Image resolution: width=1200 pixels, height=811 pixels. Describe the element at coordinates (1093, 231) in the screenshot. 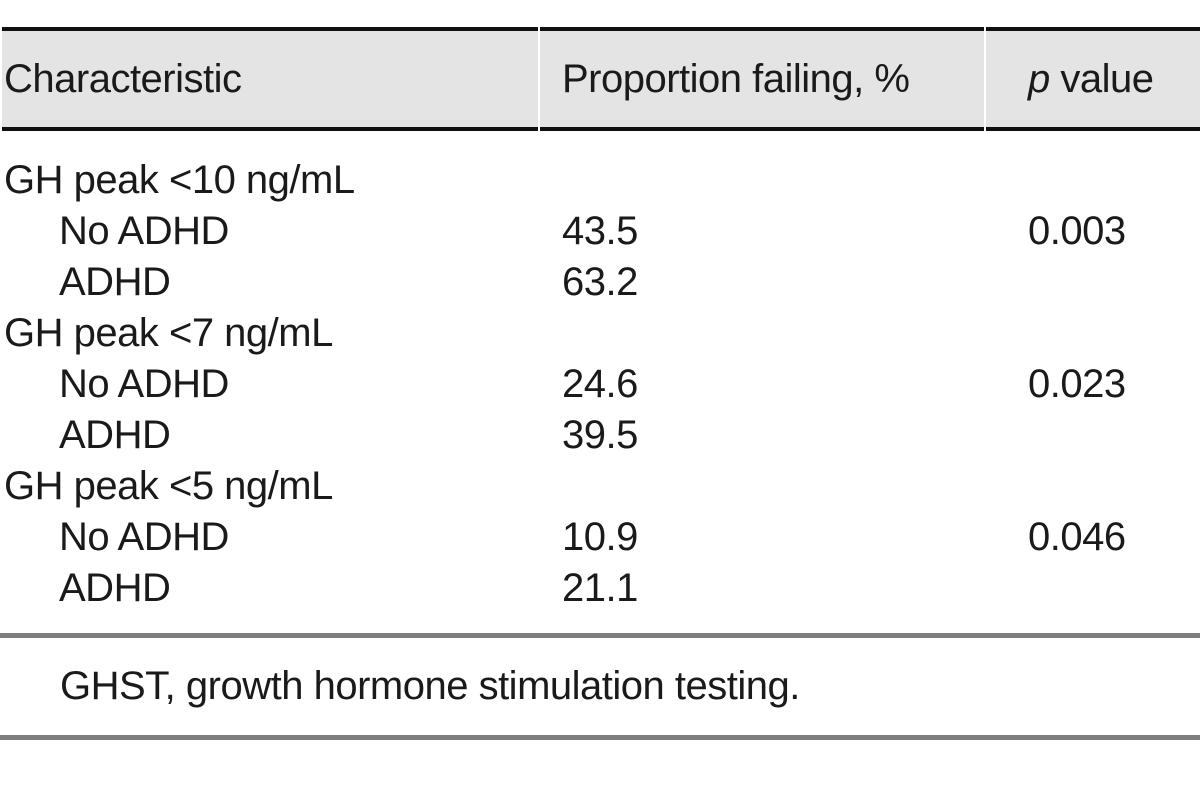

I see `p-value: 0.003` at that location.